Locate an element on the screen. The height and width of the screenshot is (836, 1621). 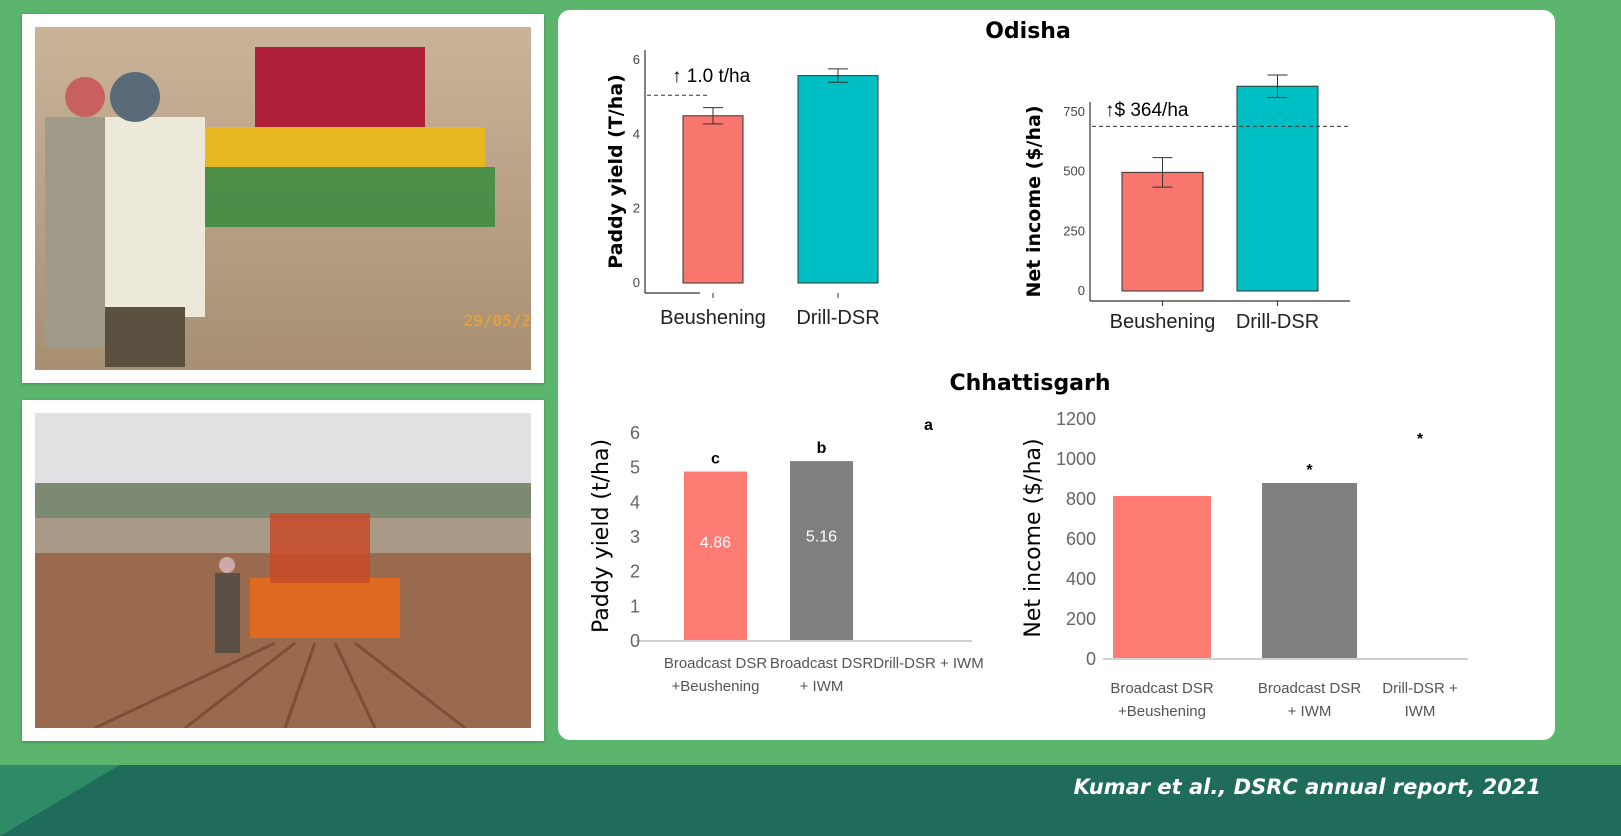
y-tick-label: 1000 is located at coordinates (1076, 459).